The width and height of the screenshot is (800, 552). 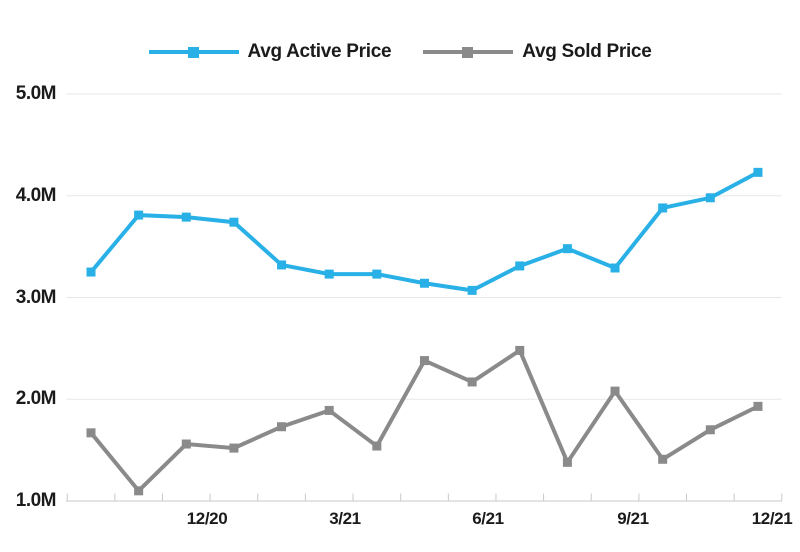 What do you see at coordinates (207, 518) in the screenshot?
I see `x-tick-label: 12/20` at bounding box center [207, 518].